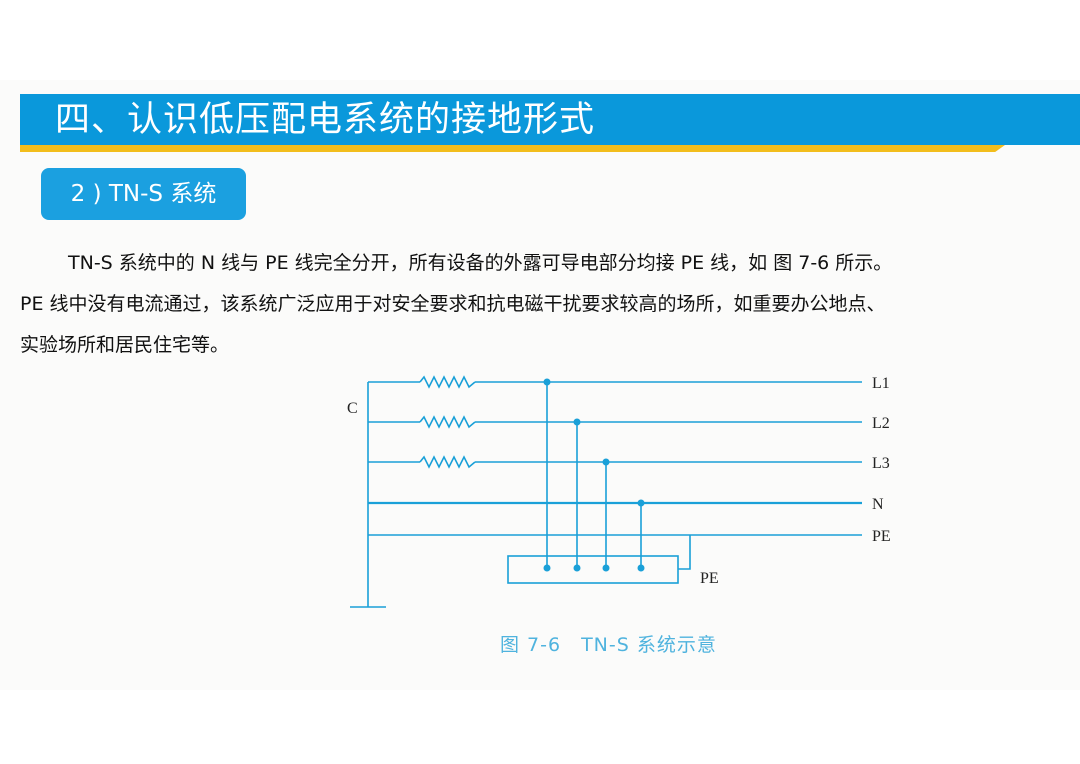 This screenshot has width=1080, height=764. What do you see at coordinates (881, 536) in the screenshot?
I see `label-pe: PE` at bounding box center [881, 536].